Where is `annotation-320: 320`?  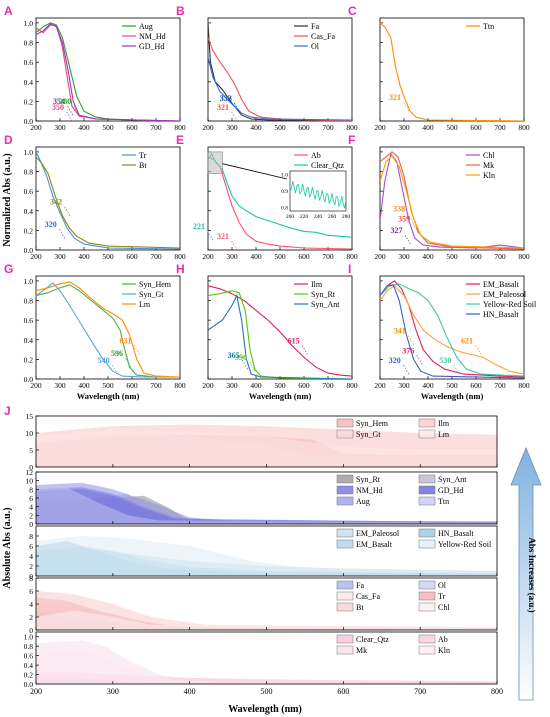 annotation-320: 320 is located at coordinates (51, 224).